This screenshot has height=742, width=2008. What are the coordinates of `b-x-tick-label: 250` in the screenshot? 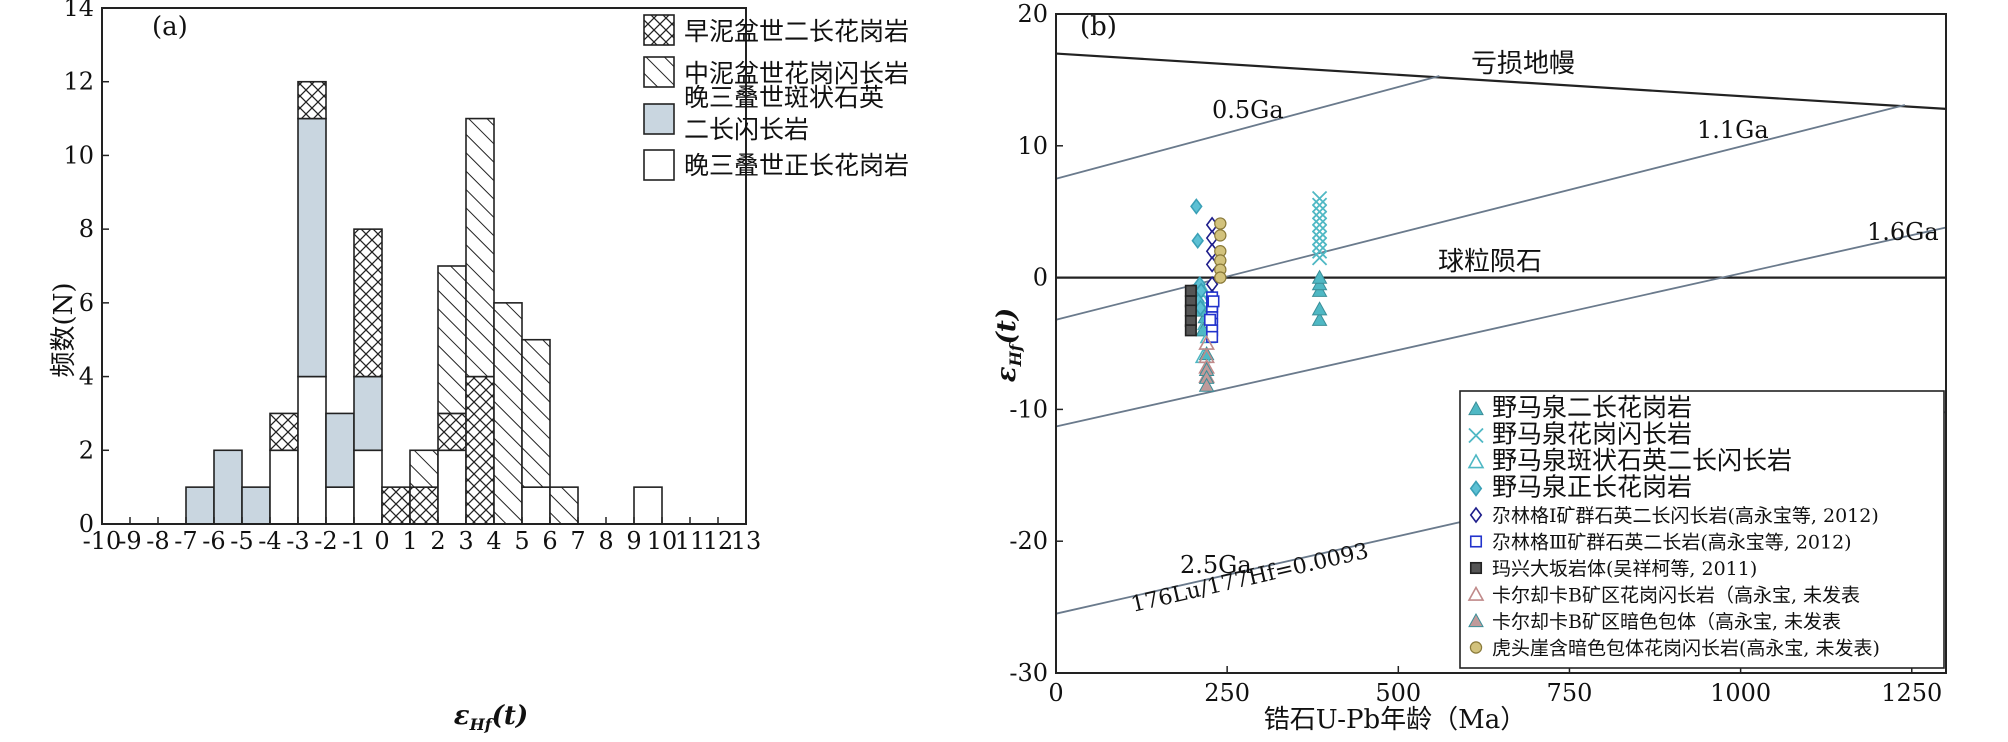 It's located at (1227, 693).